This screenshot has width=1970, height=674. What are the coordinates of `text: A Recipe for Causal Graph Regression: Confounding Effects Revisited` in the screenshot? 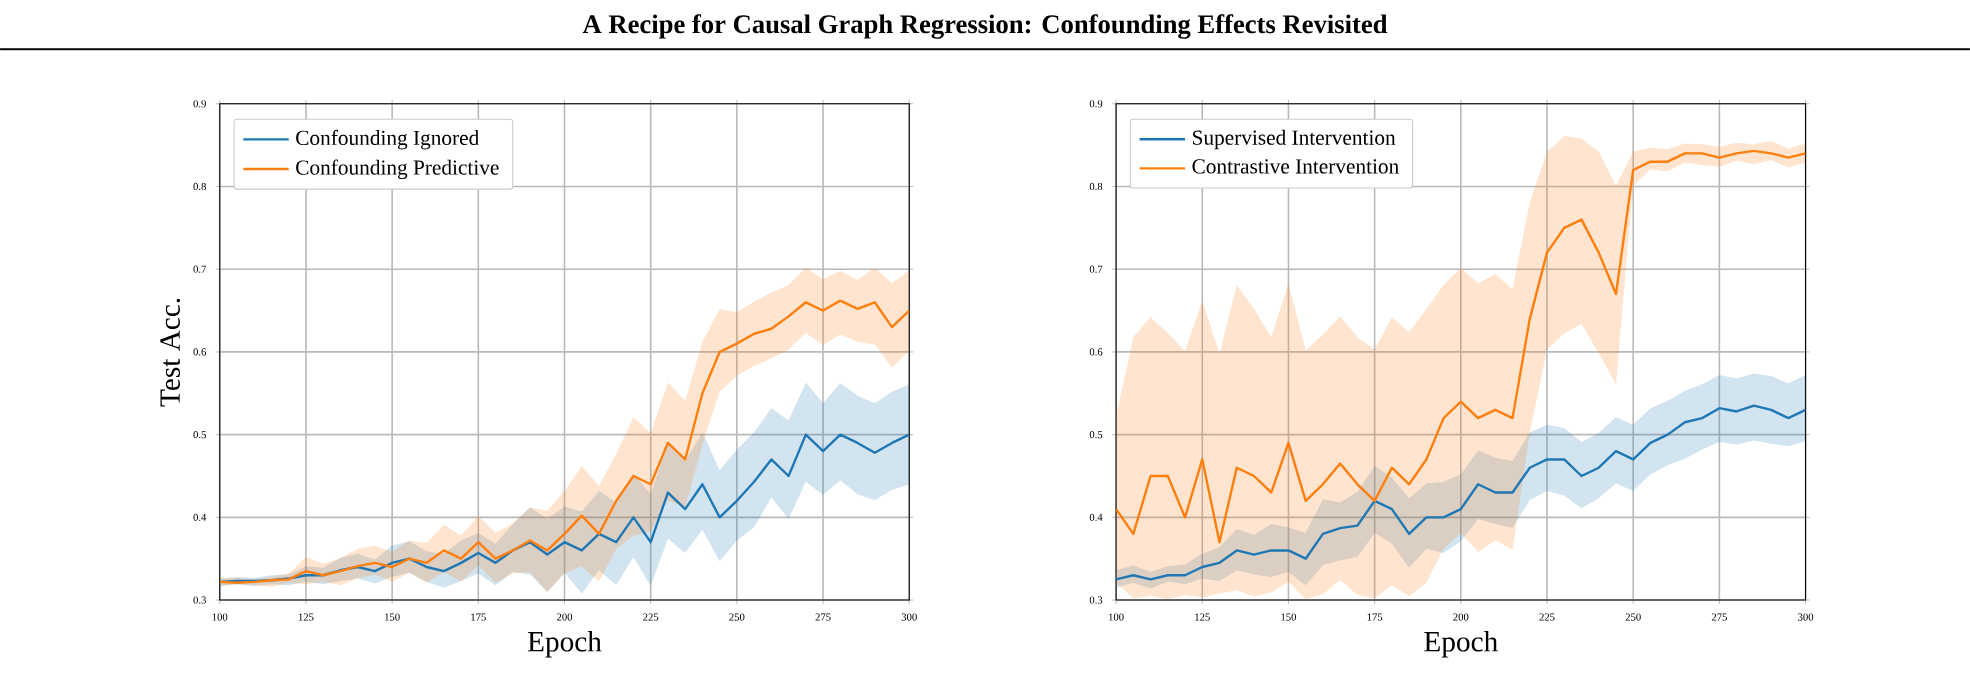 It's located at (985, 26).